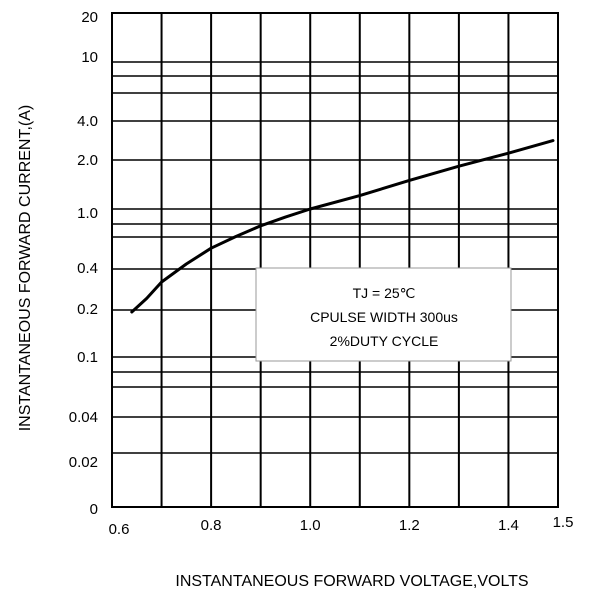 The height and width of the screenshot is (596, 594). Describe the element at coordinates (384, 341) in the screenshot. I see `annotation-line-3: 2%DUTY CYCLE` at that location.